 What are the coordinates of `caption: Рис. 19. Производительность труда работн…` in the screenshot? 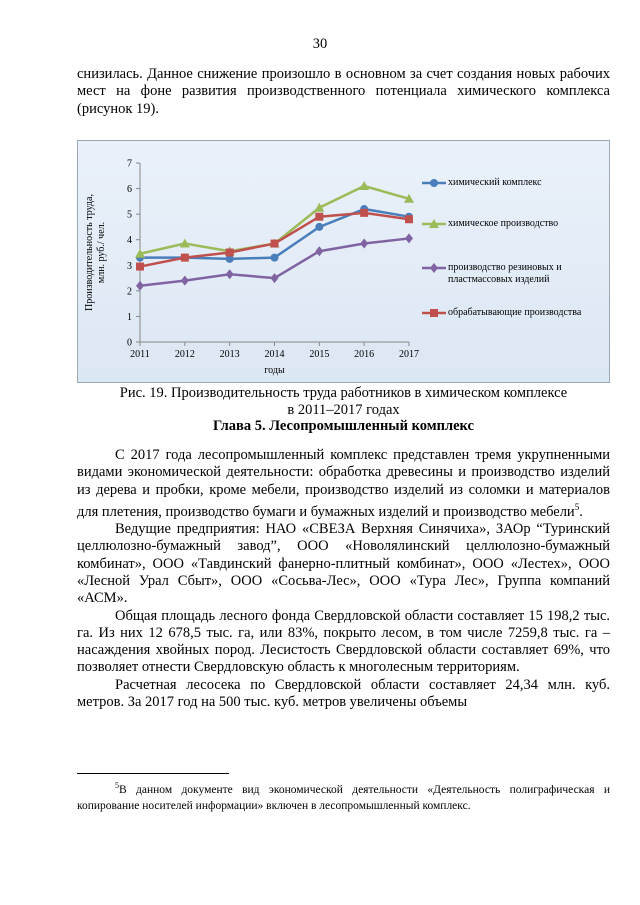 It's located at (343, 402).